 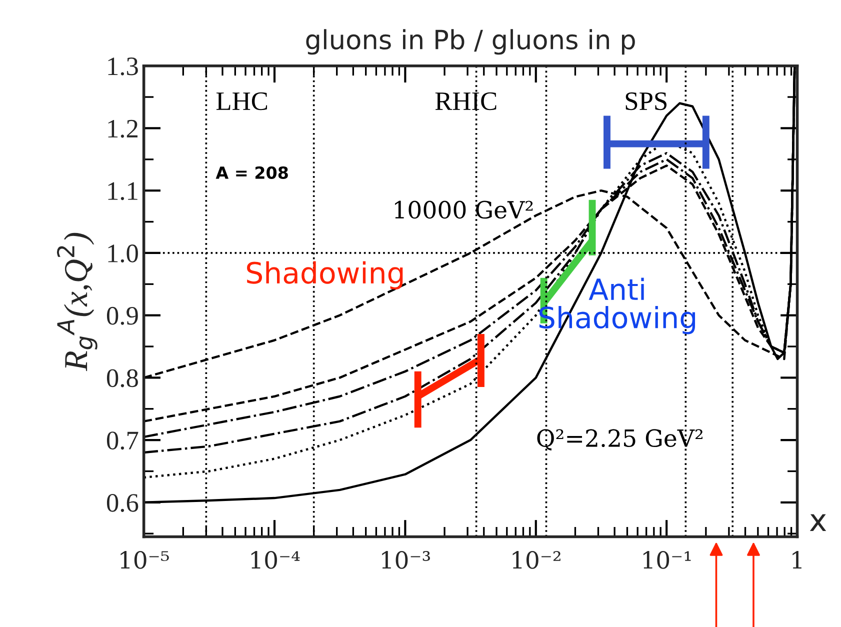 What do you see at coordinates (242, 101) in the screenshot?
I see `annotation: LHC` at bounding box center [242, 101].